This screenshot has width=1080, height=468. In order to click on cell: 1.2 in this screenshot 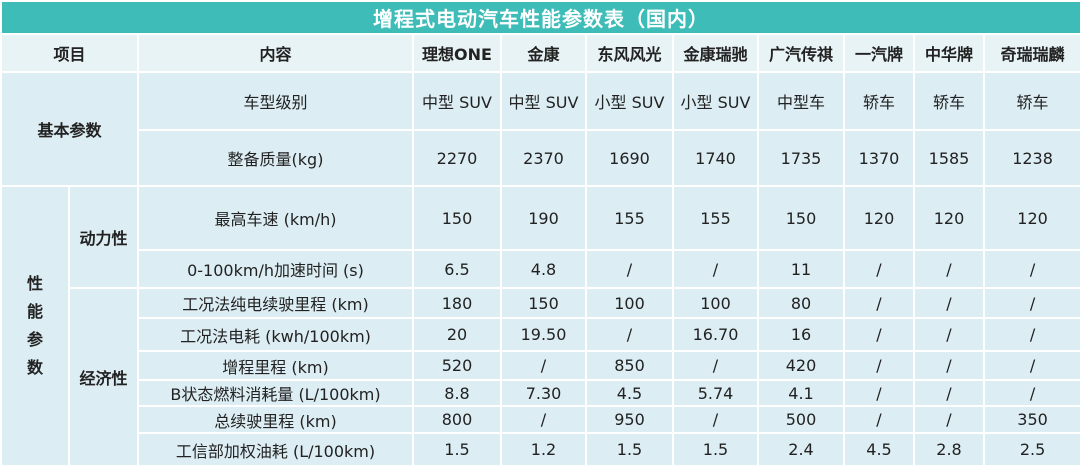, I will do `click(543, 449)`.